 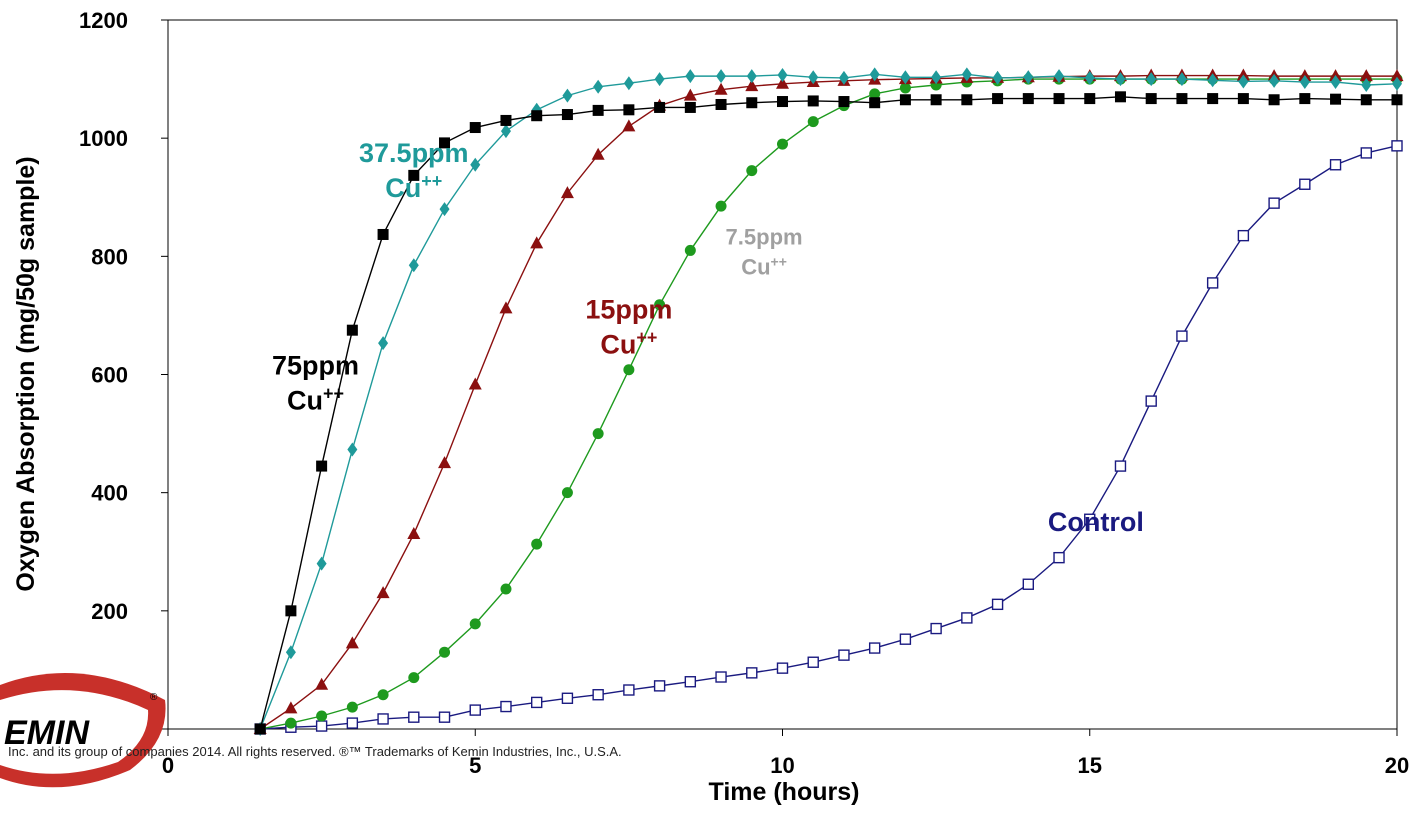 I want to click on y-tick-label: 400, so click(x=109, y=493).